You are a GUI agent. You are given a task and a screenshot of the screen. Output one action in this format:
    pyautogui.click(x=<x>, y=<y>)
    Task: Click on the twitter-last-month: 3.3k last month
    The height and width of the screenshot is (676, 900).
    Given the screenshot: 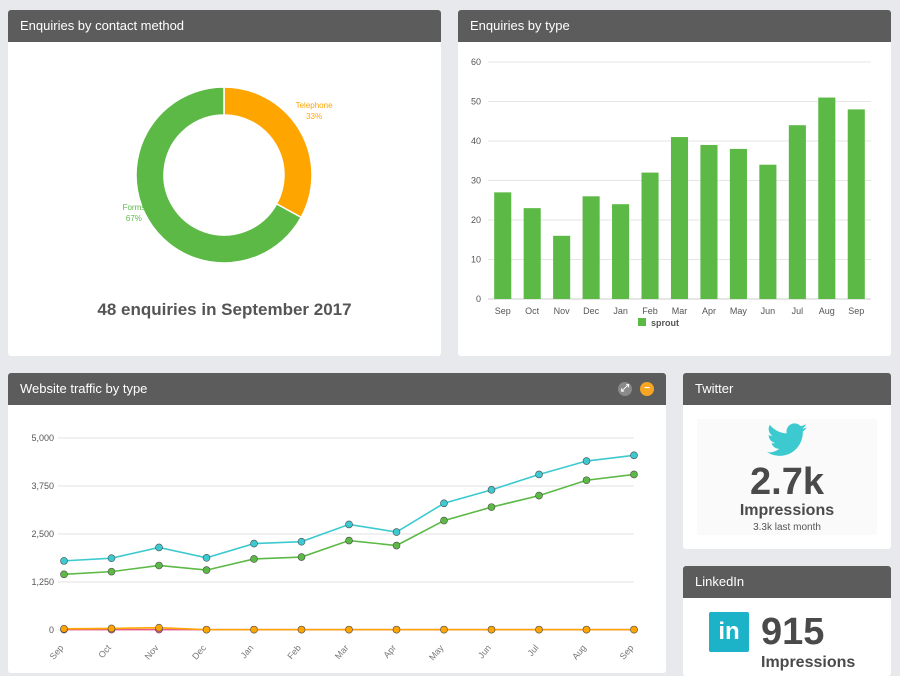 What is the action you would take?
    pyautogui.click(x=787, y=527)
    